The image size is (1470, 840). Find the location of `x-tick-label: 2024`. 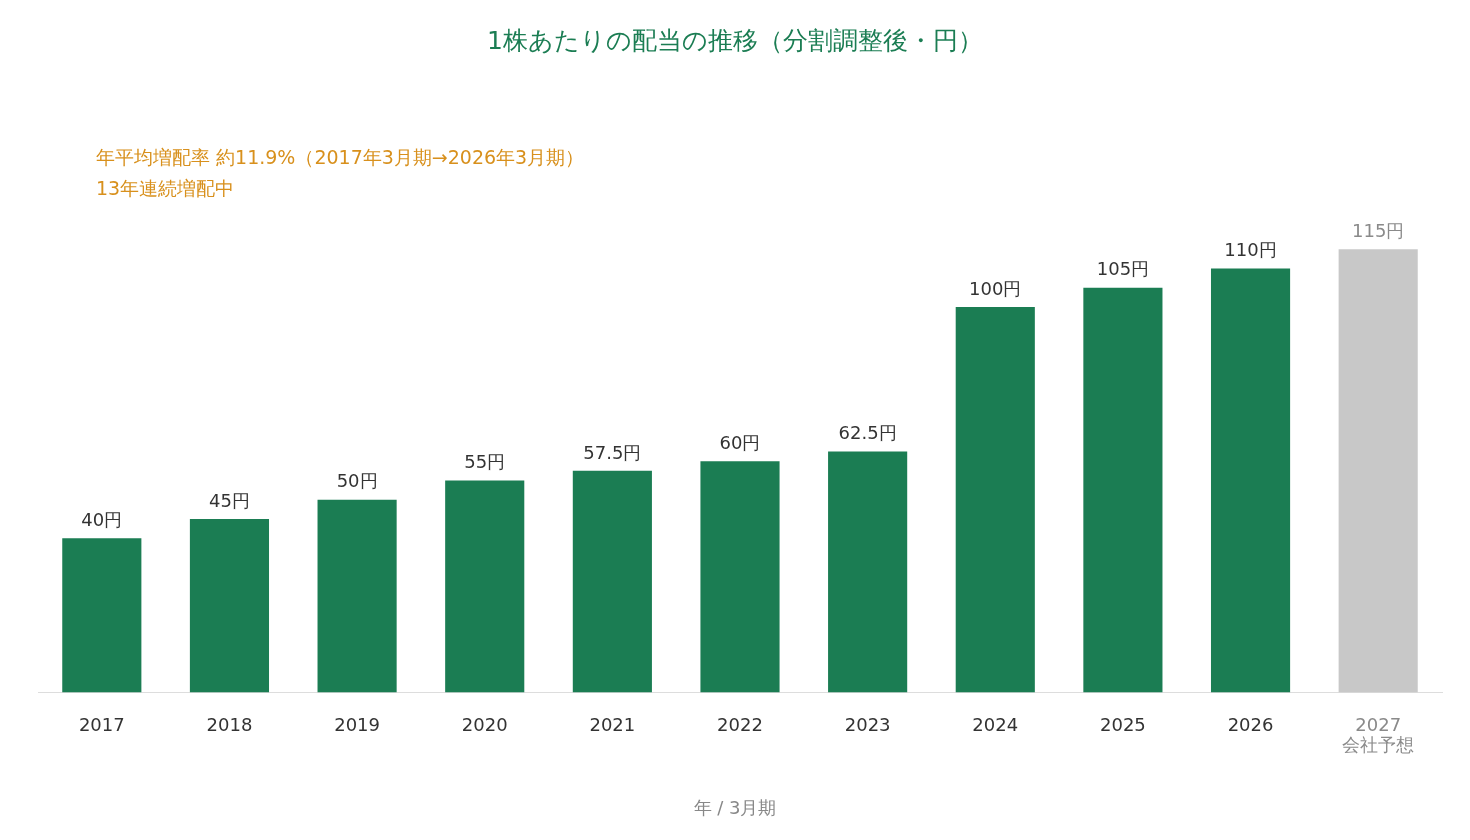

x-tick-label: 2024 is located at coordinates (995, 724).